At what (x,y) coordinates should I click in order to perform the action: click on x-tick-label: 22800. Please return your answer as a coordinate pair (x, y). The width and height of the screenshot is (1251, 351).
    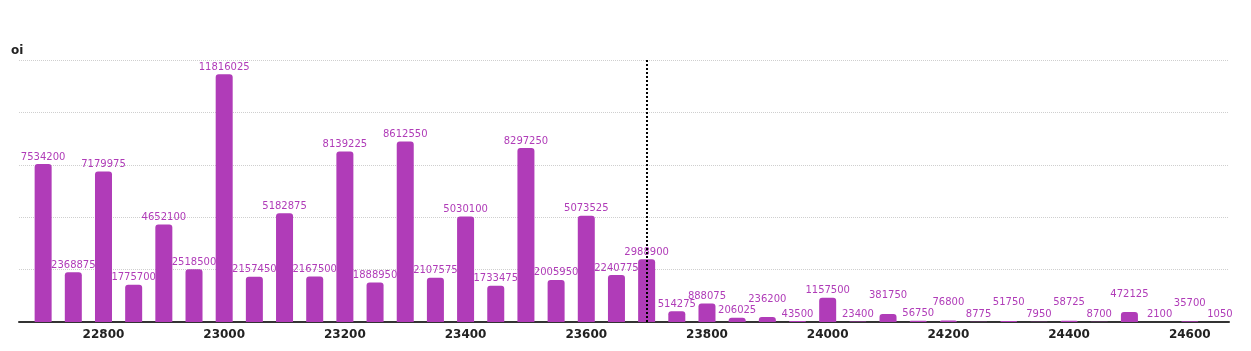
    Looking at the image, I should click on (103, 334).